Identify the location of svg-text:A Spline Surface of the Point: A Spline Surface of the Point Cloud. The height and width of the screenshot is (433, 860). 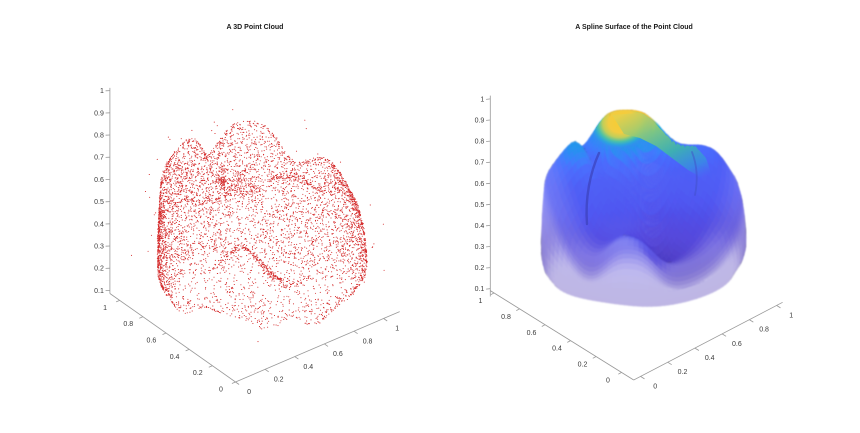
(634, 27).